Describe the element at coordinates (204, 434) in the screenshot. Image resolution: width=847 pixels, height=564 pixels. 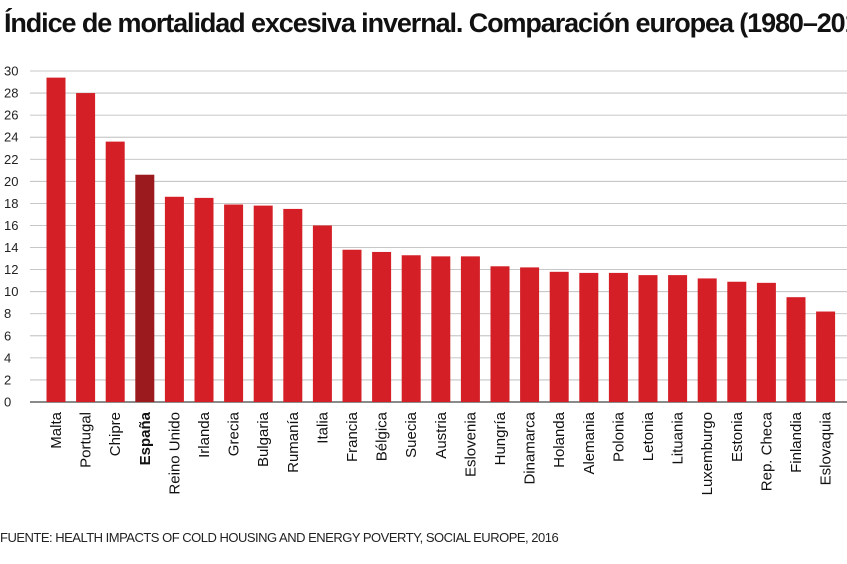
I see `category-label: Irlanda` at that location.